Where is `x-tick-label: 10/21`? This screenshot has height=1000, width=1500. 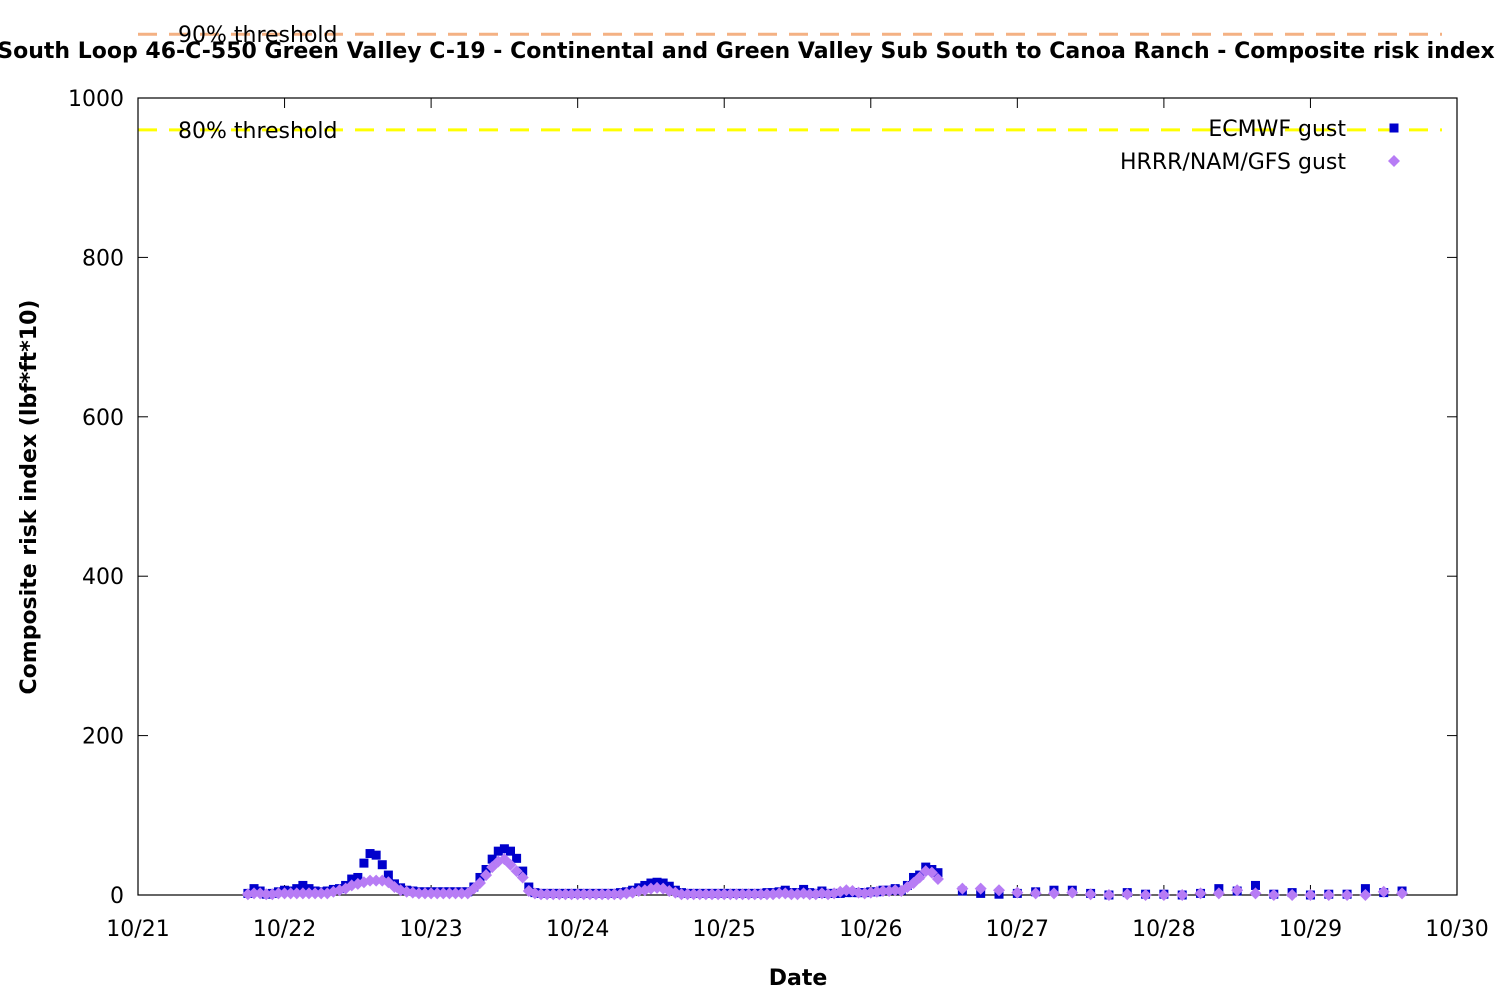 x-tick-label: 10/21 is located at coordinates (137, 929).